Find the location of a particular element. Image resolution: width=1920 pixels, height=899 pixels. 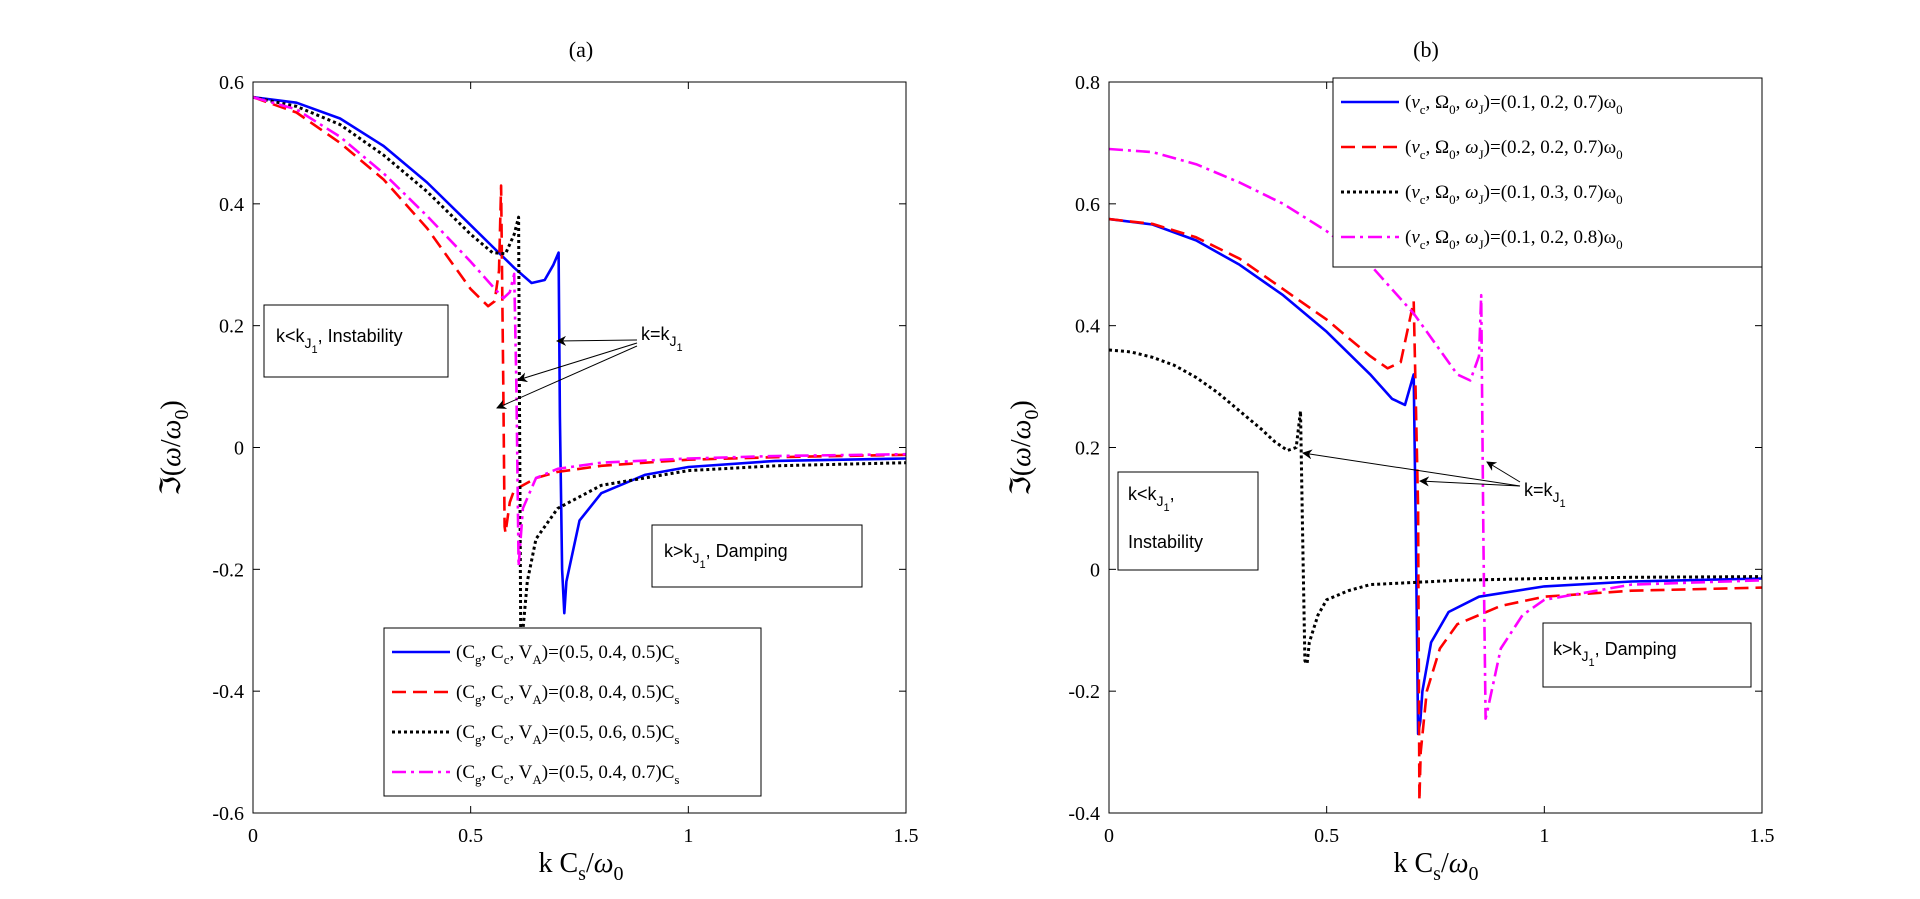

panel-b-instability-k: k<k is located at coordinates (1143, 494).